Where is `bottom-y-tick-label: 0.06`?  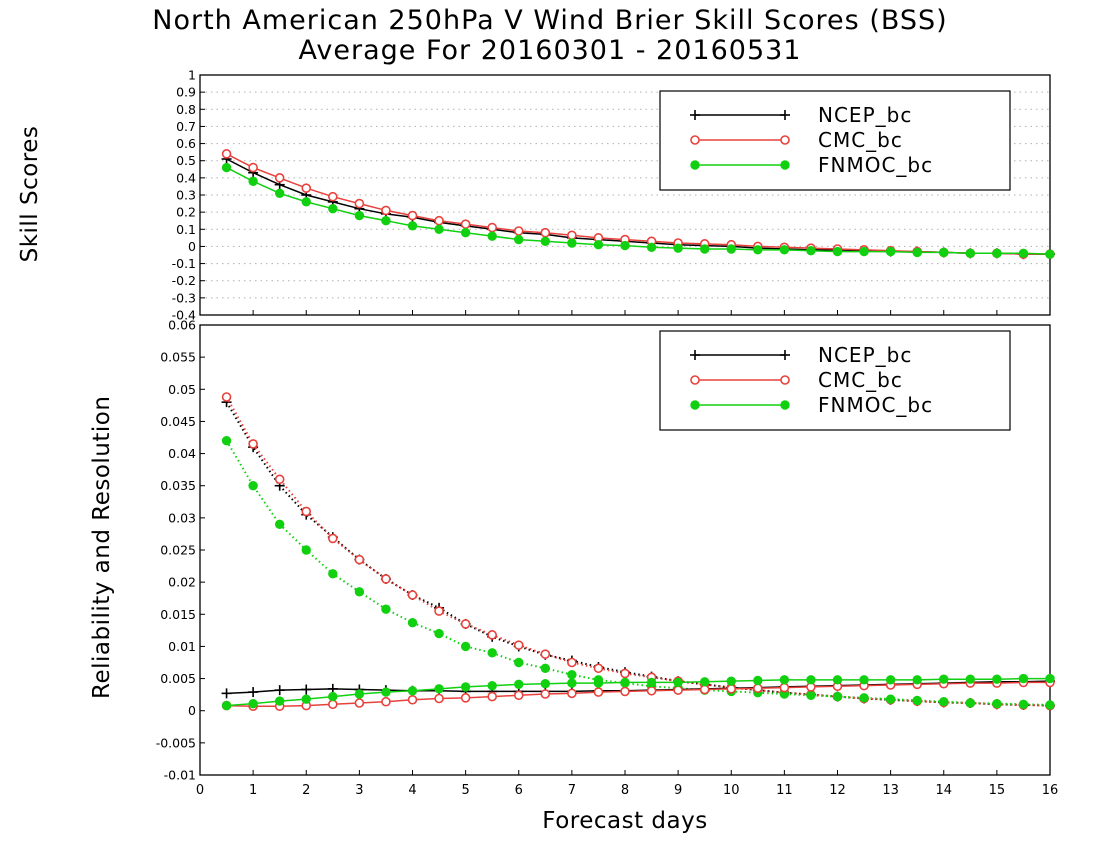 bottom-y-tick-label: 0.06 is located at coordinates (182, 325).